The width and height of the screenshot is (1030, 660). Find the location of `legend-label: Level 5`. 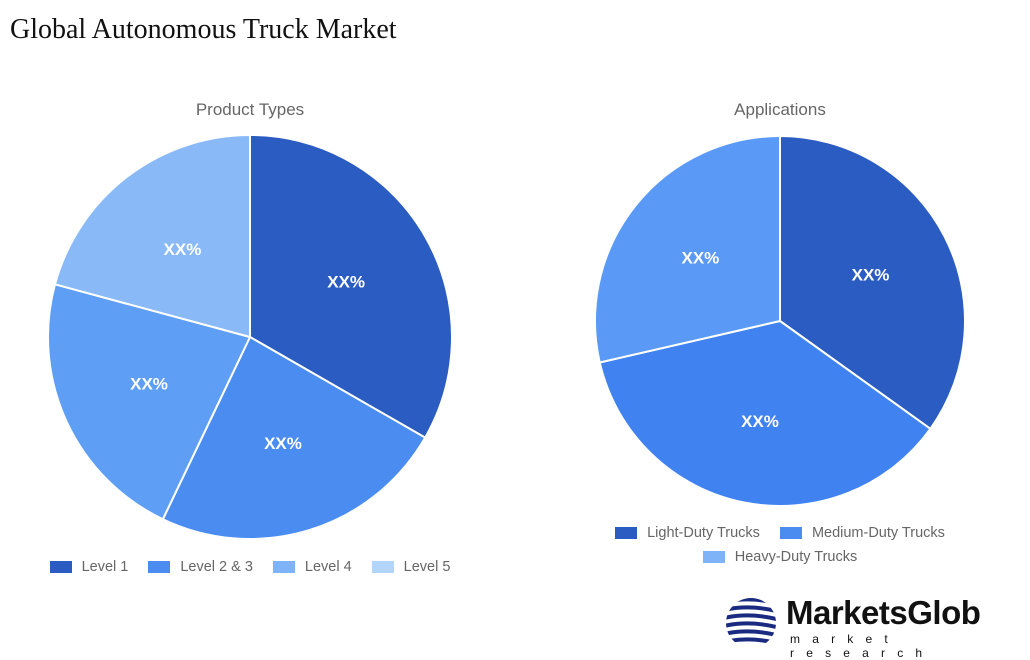

legend-label: Level 5 is located at coordinates (427, 567).